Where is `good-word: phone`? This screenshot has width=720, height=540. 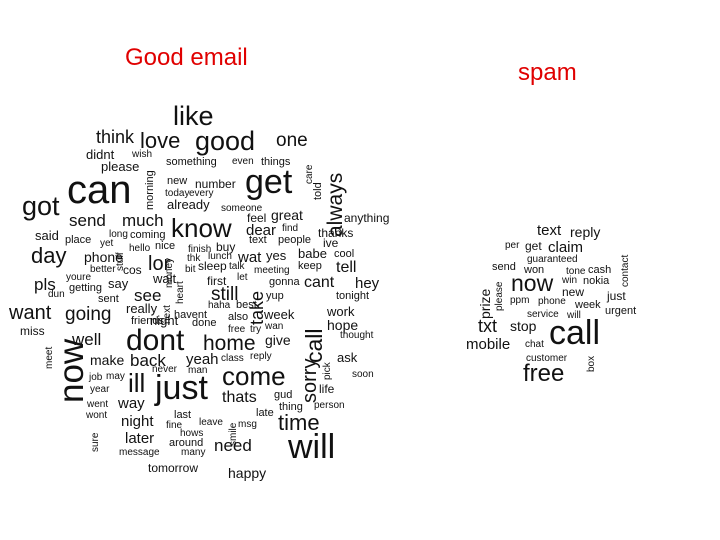 good-word: phone is located at coordinates (103, 257).